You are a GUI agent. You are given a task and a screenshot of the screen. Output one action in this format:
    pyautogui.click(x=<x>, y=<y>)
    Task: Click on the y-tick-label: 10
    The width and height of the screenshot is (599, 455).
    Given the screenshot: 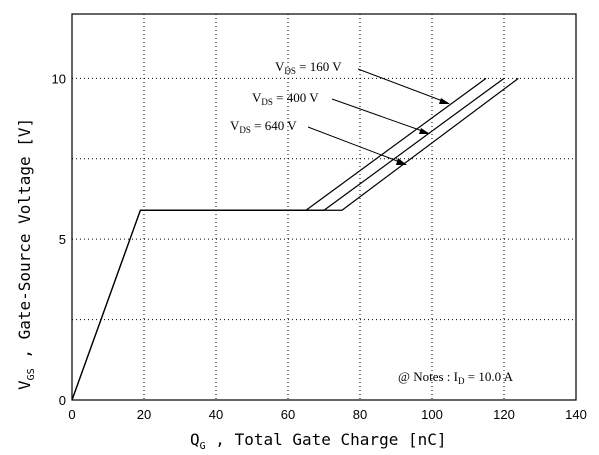 What is the action you would take?
    pyautogui.click(x=59, y=78)
    